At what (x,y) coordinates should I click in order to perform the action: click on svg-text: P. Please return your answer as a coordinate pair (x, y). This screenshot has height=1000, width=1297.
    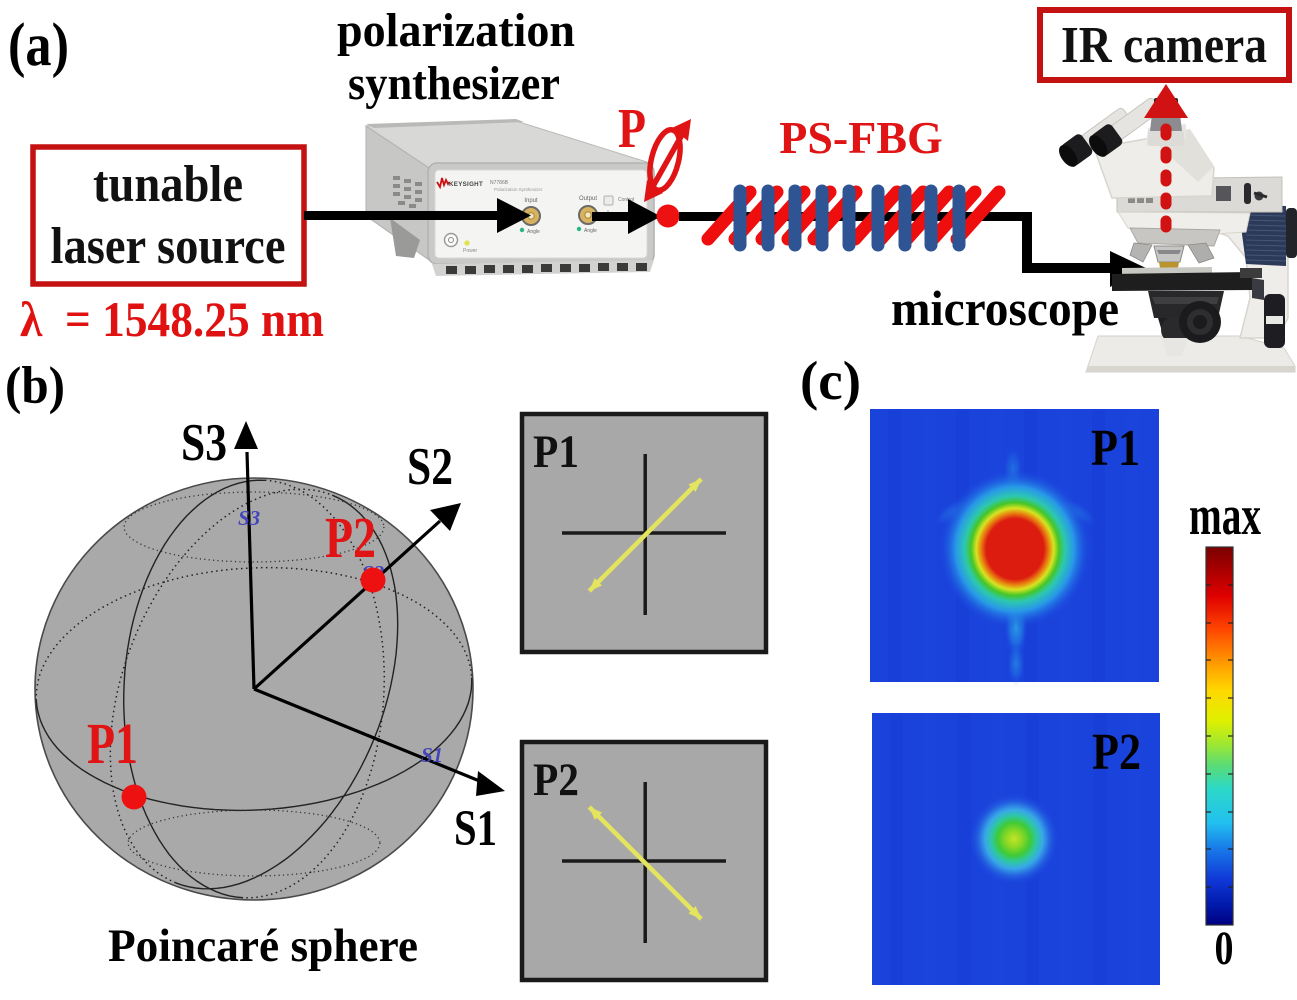
    Looking at the image, I should click on (632, 129).